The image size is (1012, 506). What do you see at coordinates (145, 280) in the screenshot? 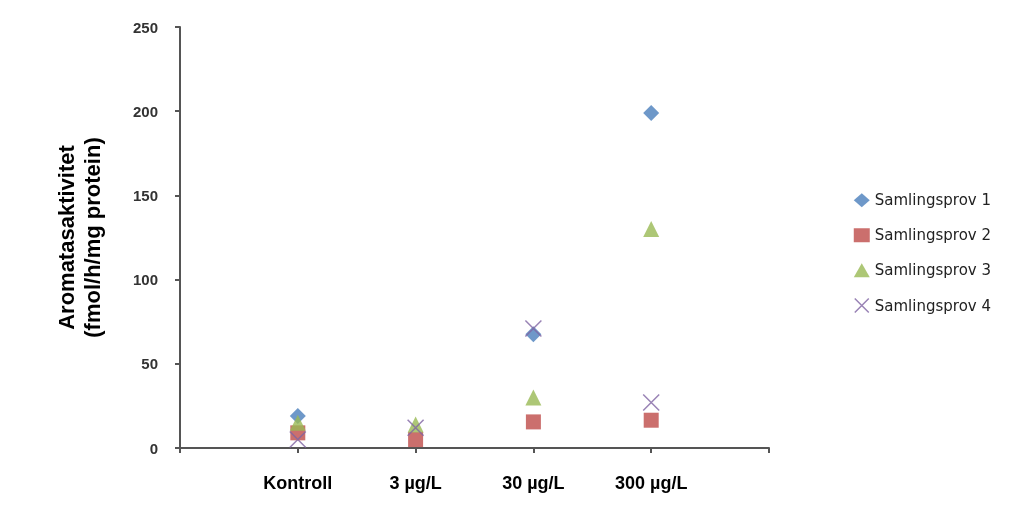
I see `y-tick-label: 100` at bounding box center [145, 280].